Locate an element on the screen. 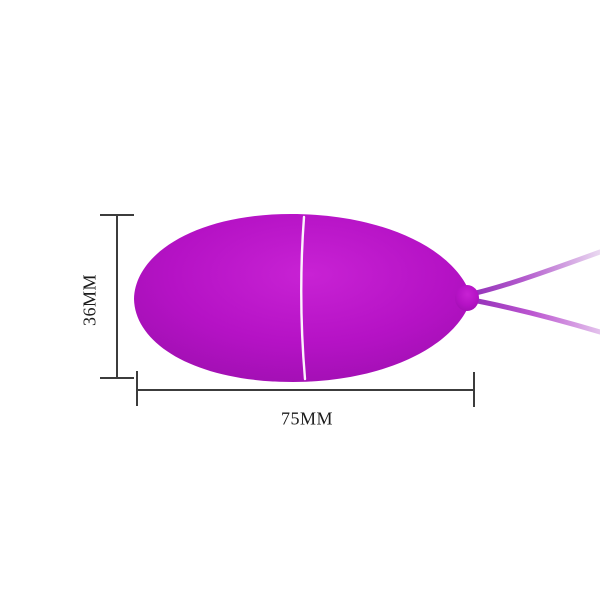 The height and width of the screenshot is (600, 600). egg-seam-line is located at coordinates (303, 298).